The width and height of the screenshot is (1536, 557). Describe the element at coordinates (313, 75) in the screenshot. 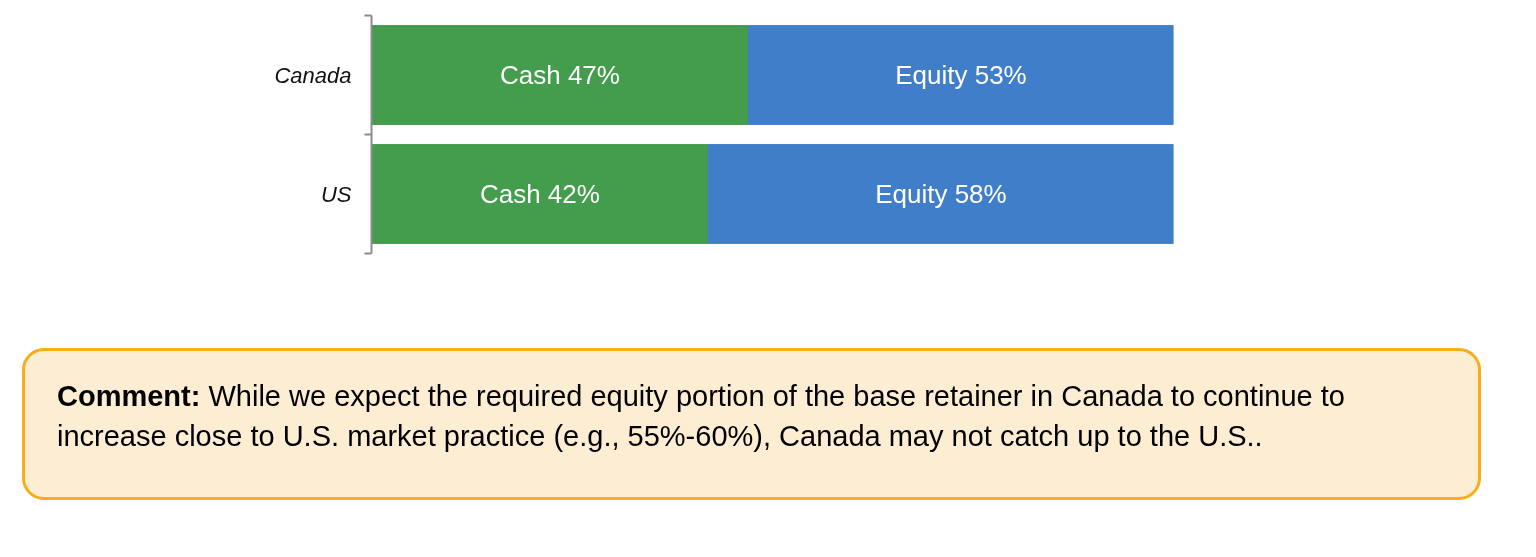

I see `y-tick-label: Canada` at that location.